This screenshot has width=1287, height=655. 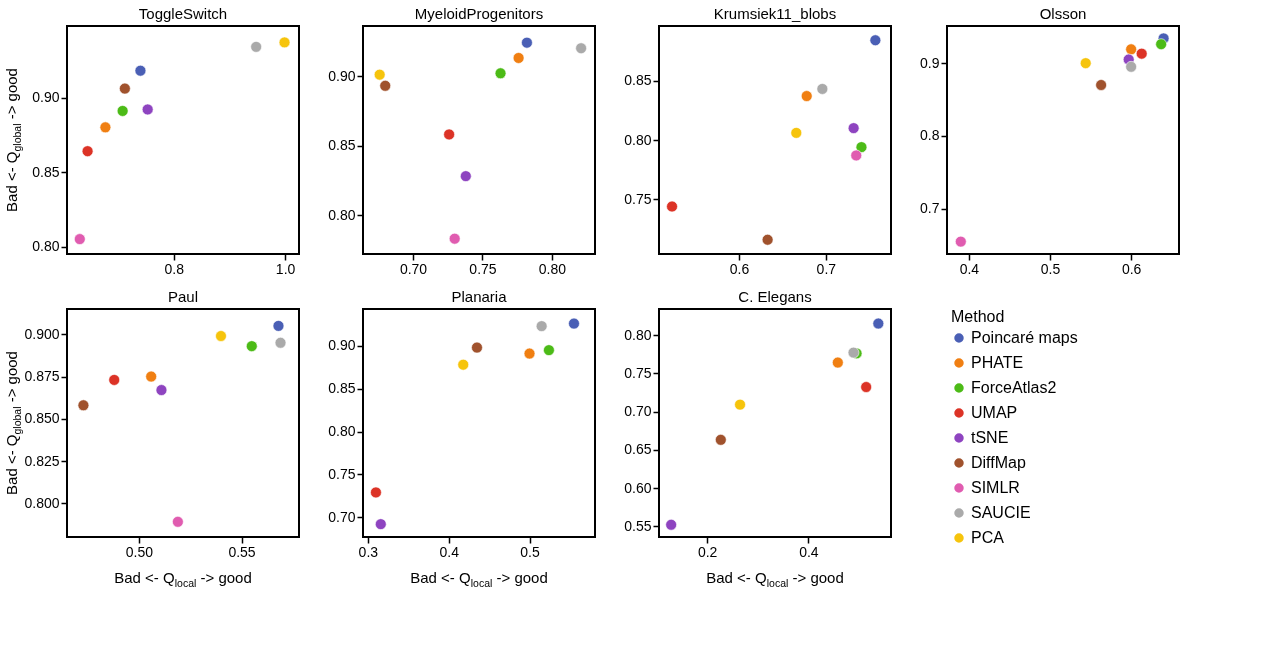 What do you see at coordinates (479, 13) in the screenshot?
I see `chart-title: MyeloidProgenitors` at bounding box center [479, 13].